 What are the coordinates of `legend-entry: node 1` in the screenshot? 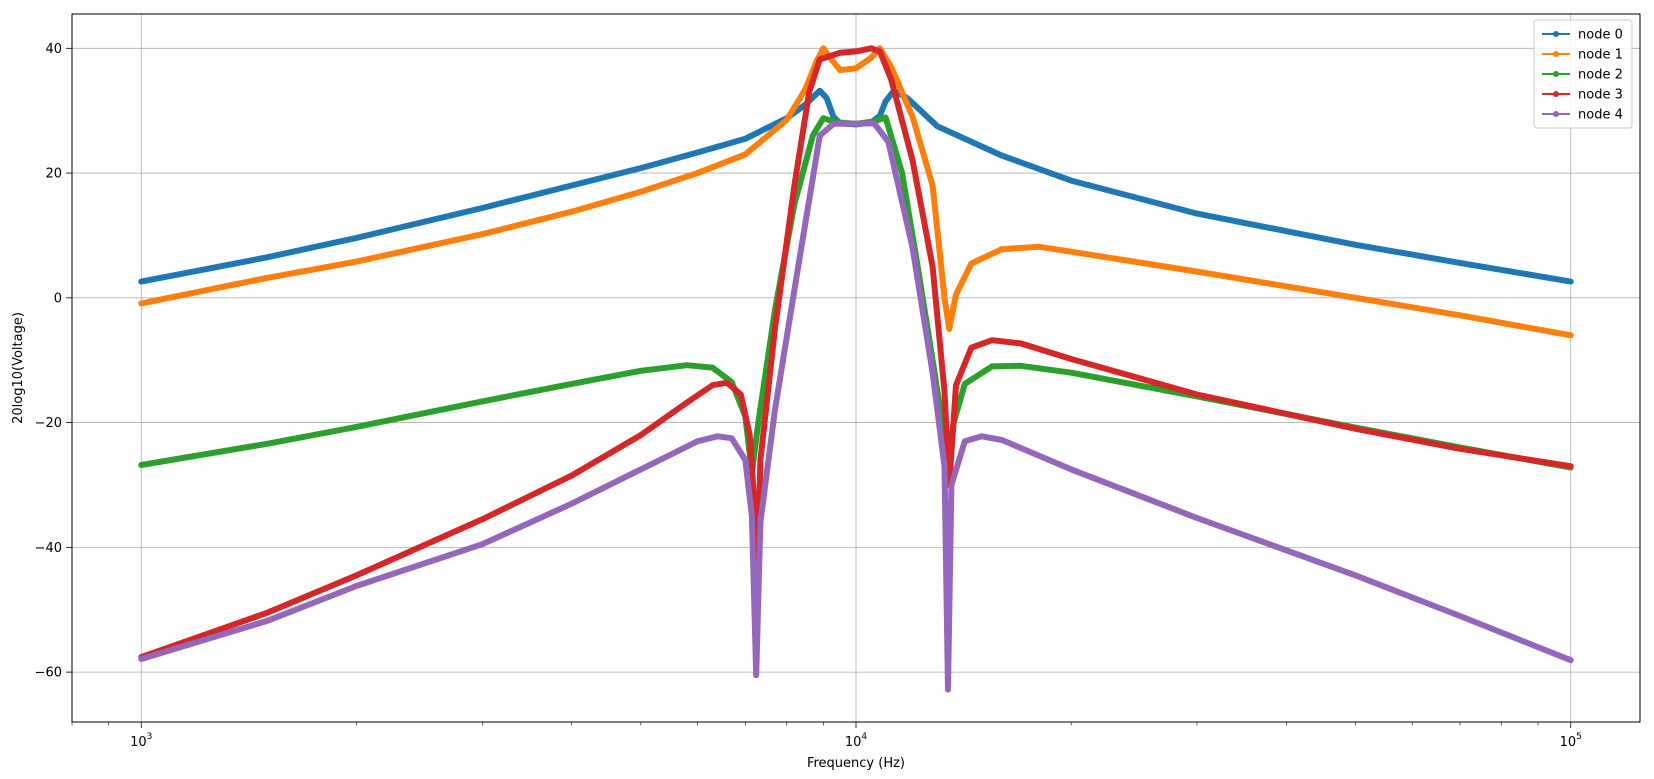 It's located at (1582, 55).